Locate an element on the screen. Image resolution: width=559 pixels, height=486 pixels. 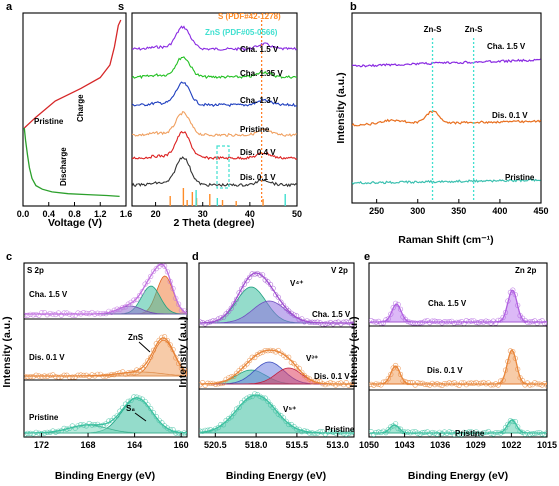
zns-annotation: ZnS is located at coordinates (136, 337).